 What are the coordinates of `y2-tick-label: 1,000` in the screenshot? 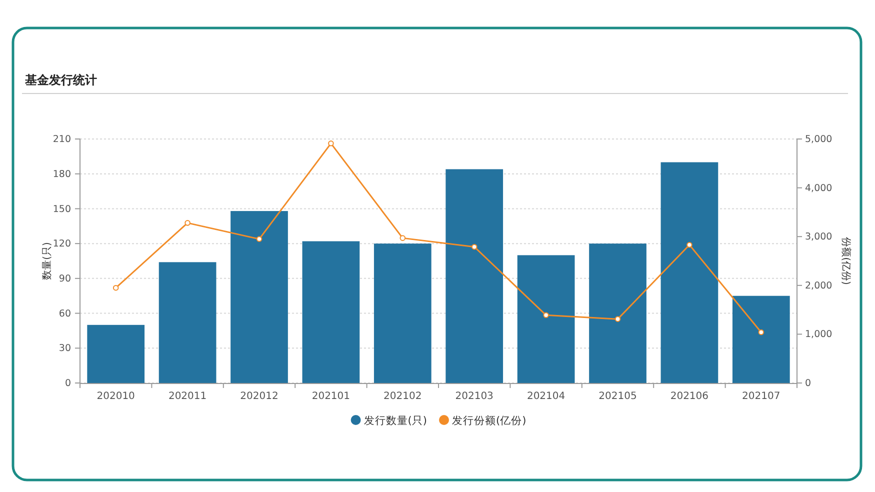 It's located at (818, 334).